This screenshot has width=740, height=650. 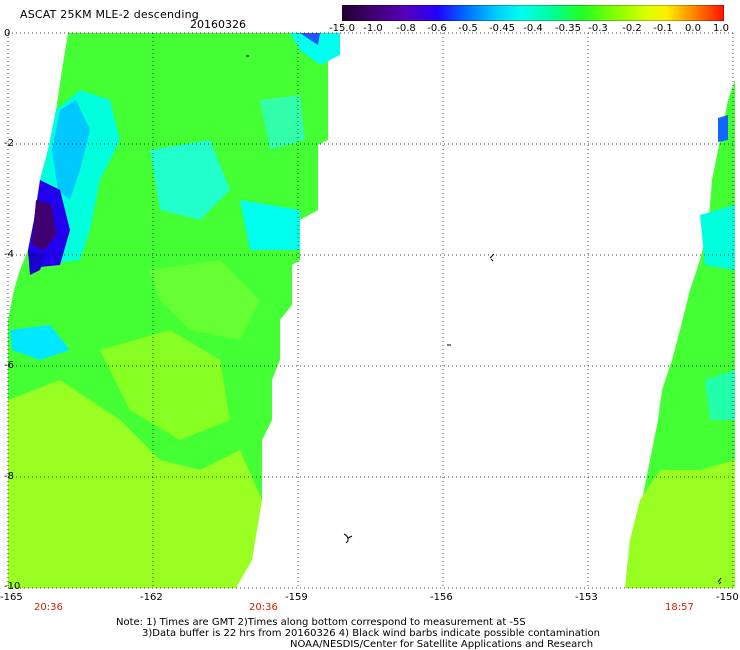 What do you see at coordinates (437, 28) in the screenshot?
I see `colorbar-label: -0.6` at bounding box center [437, 28].